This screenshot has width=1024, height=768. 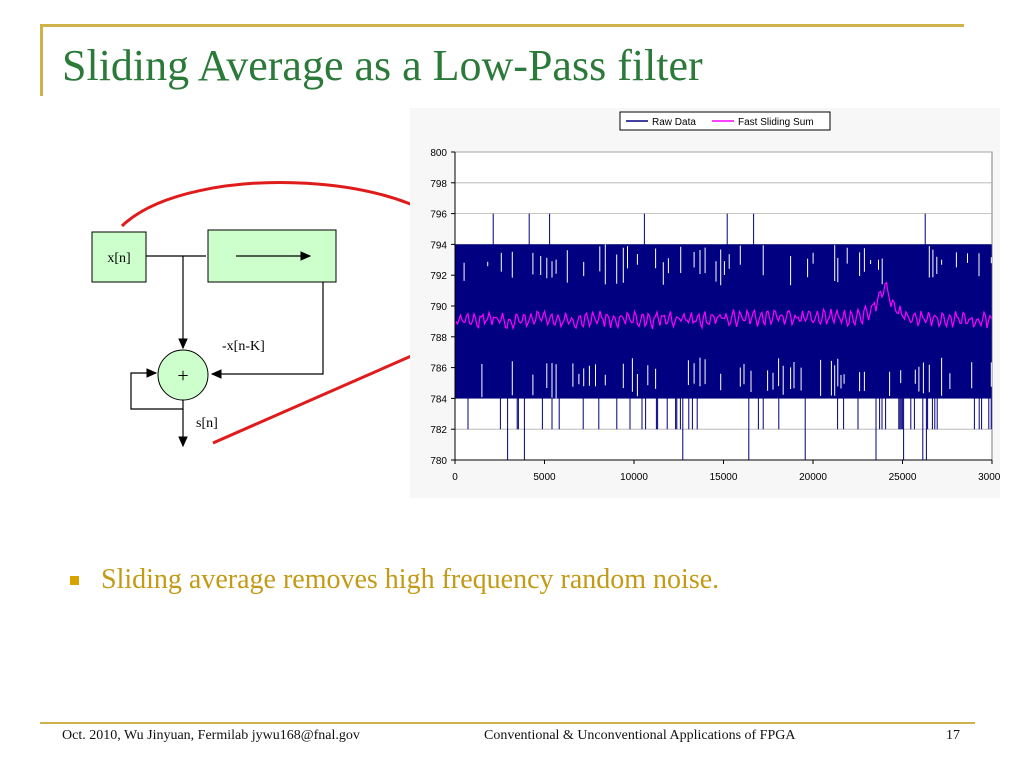 What do you see at coordinates (74, 580) in the screenshot?
I see `bullet-square-icon` at bounding box center [74, 580].